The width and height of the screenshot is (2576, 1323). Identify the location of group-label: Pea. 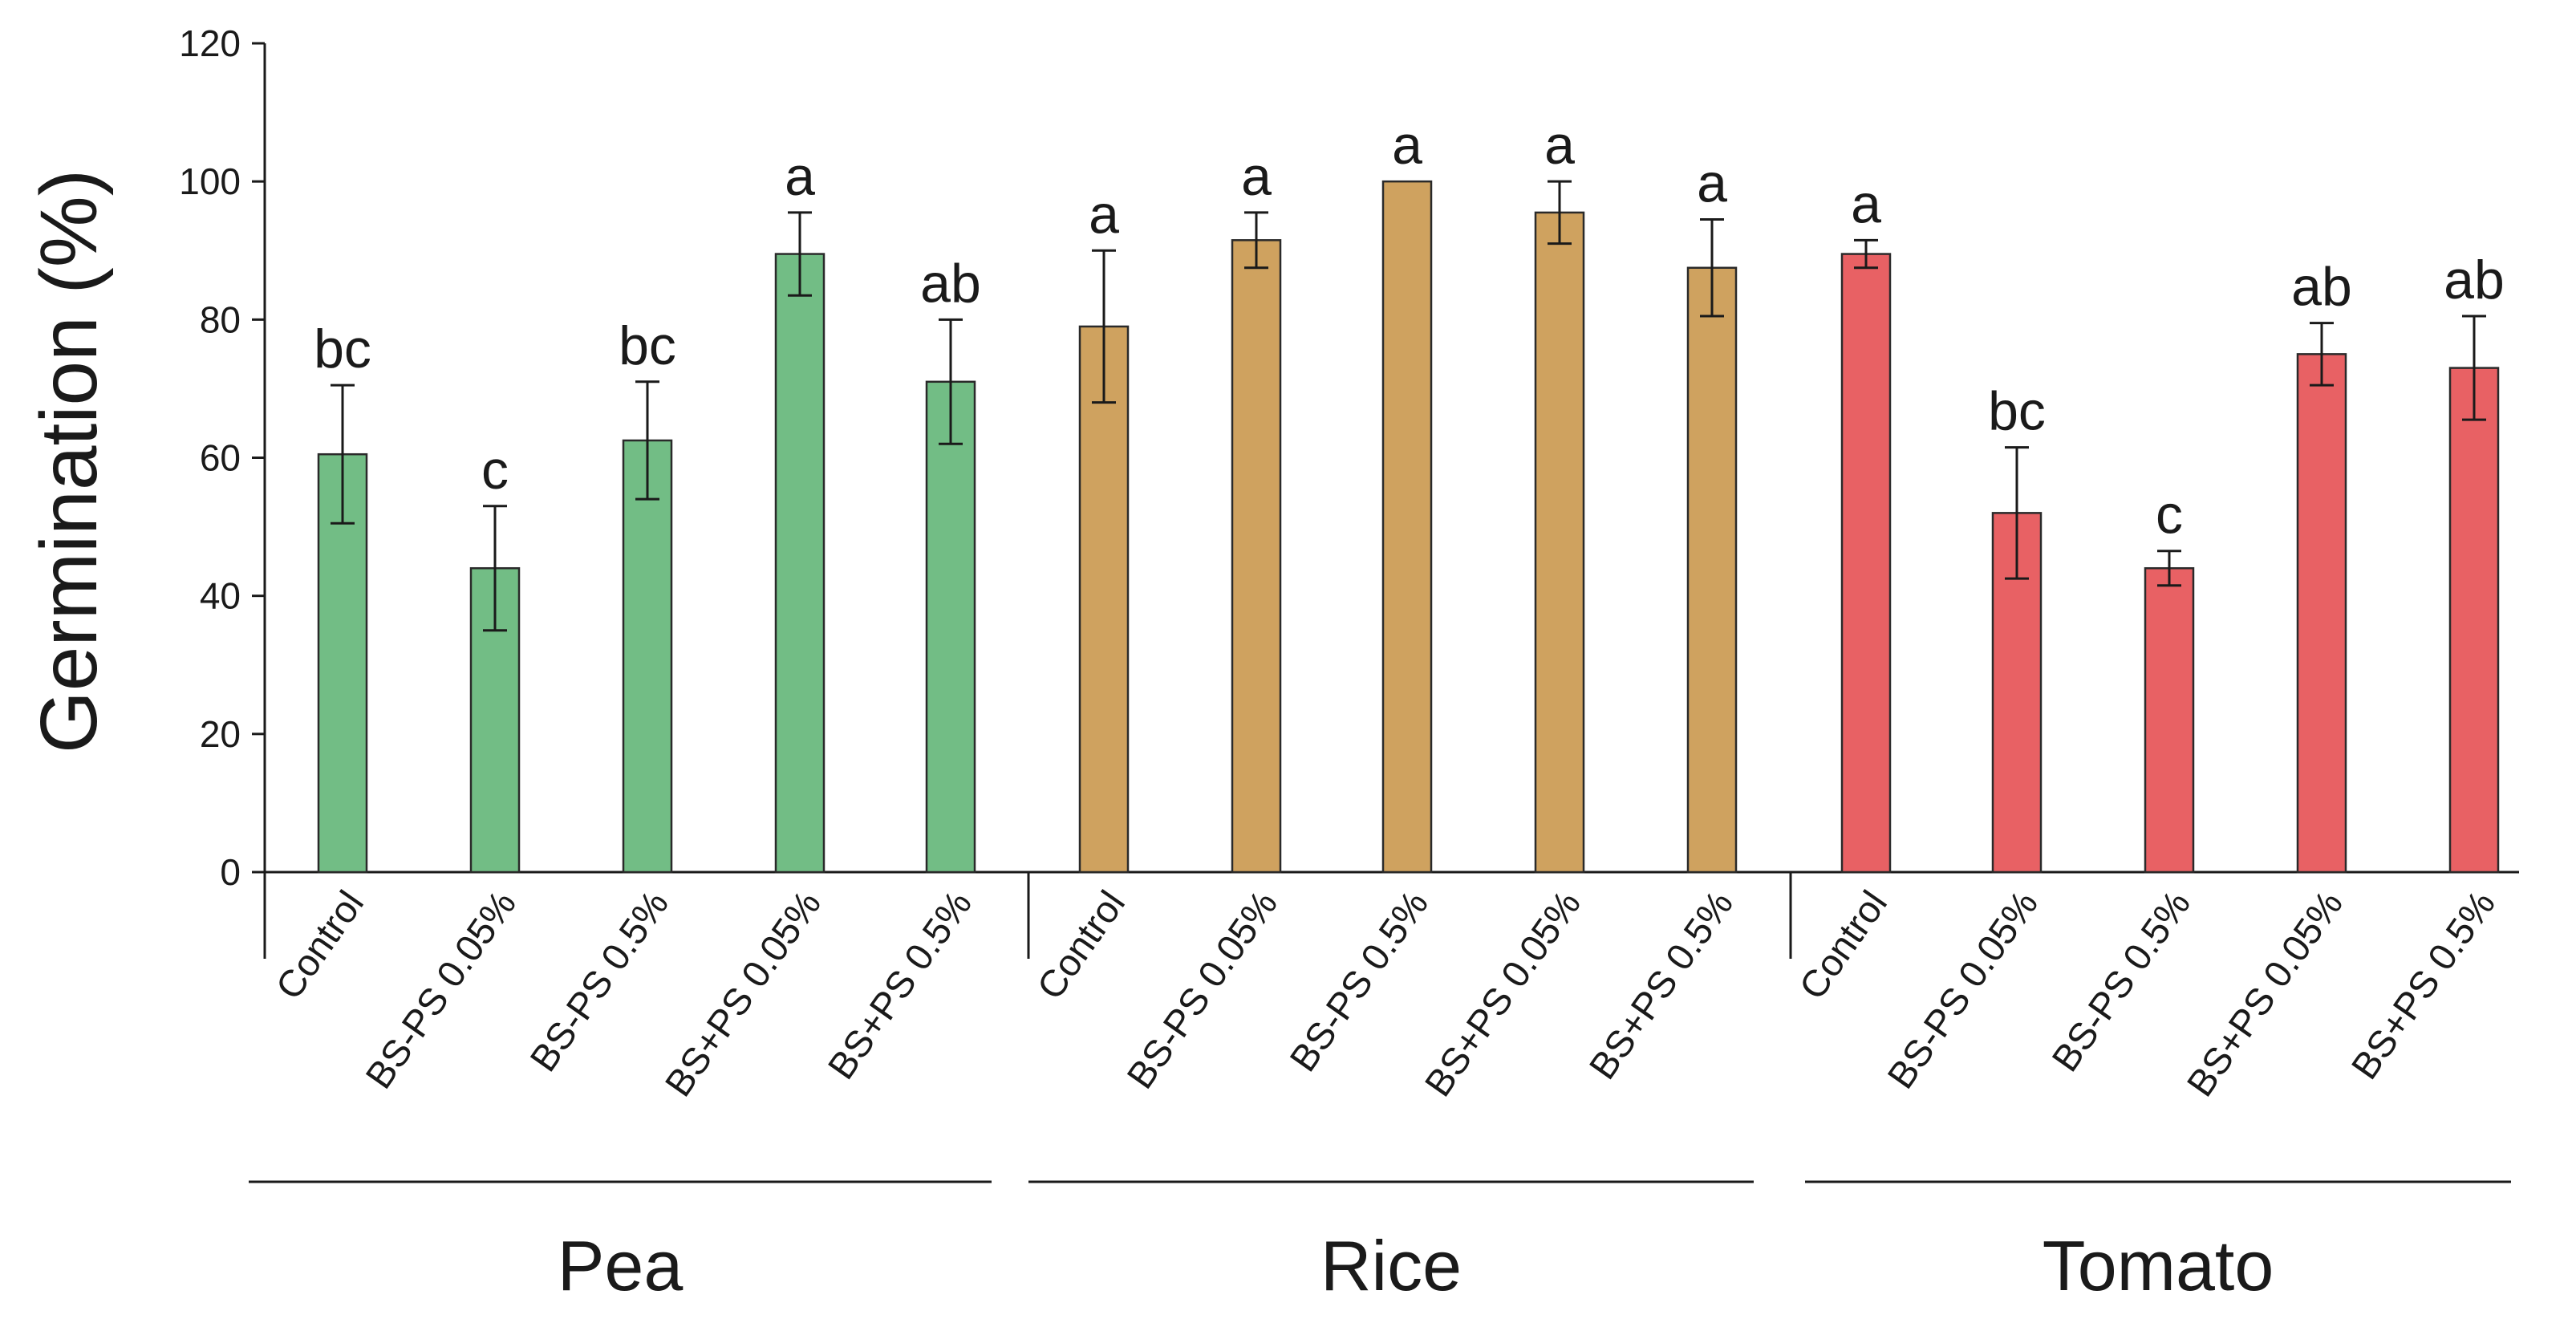
(621, 1266).